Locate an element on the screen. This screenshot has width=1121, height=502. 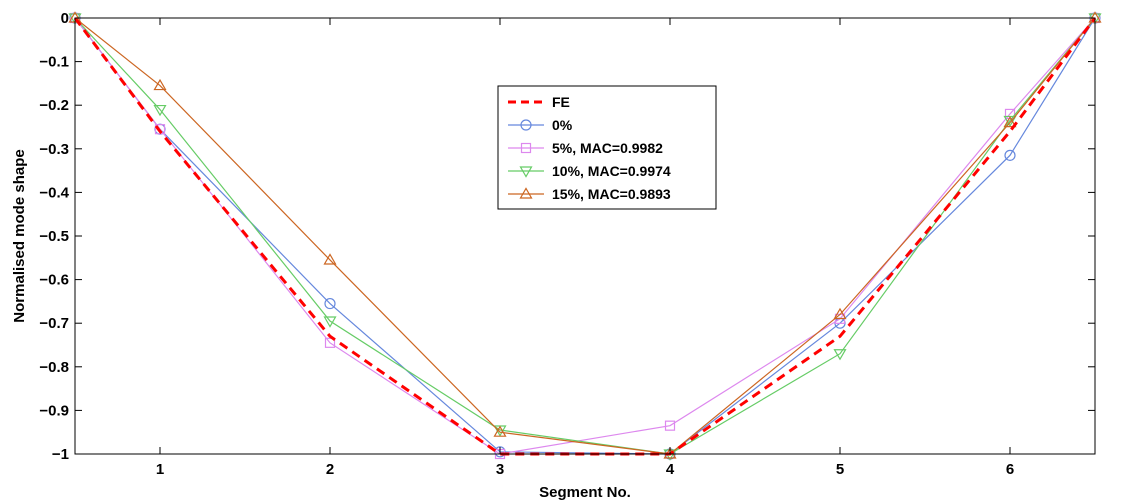
legend-label: FE is located at coordinates (561, 102).